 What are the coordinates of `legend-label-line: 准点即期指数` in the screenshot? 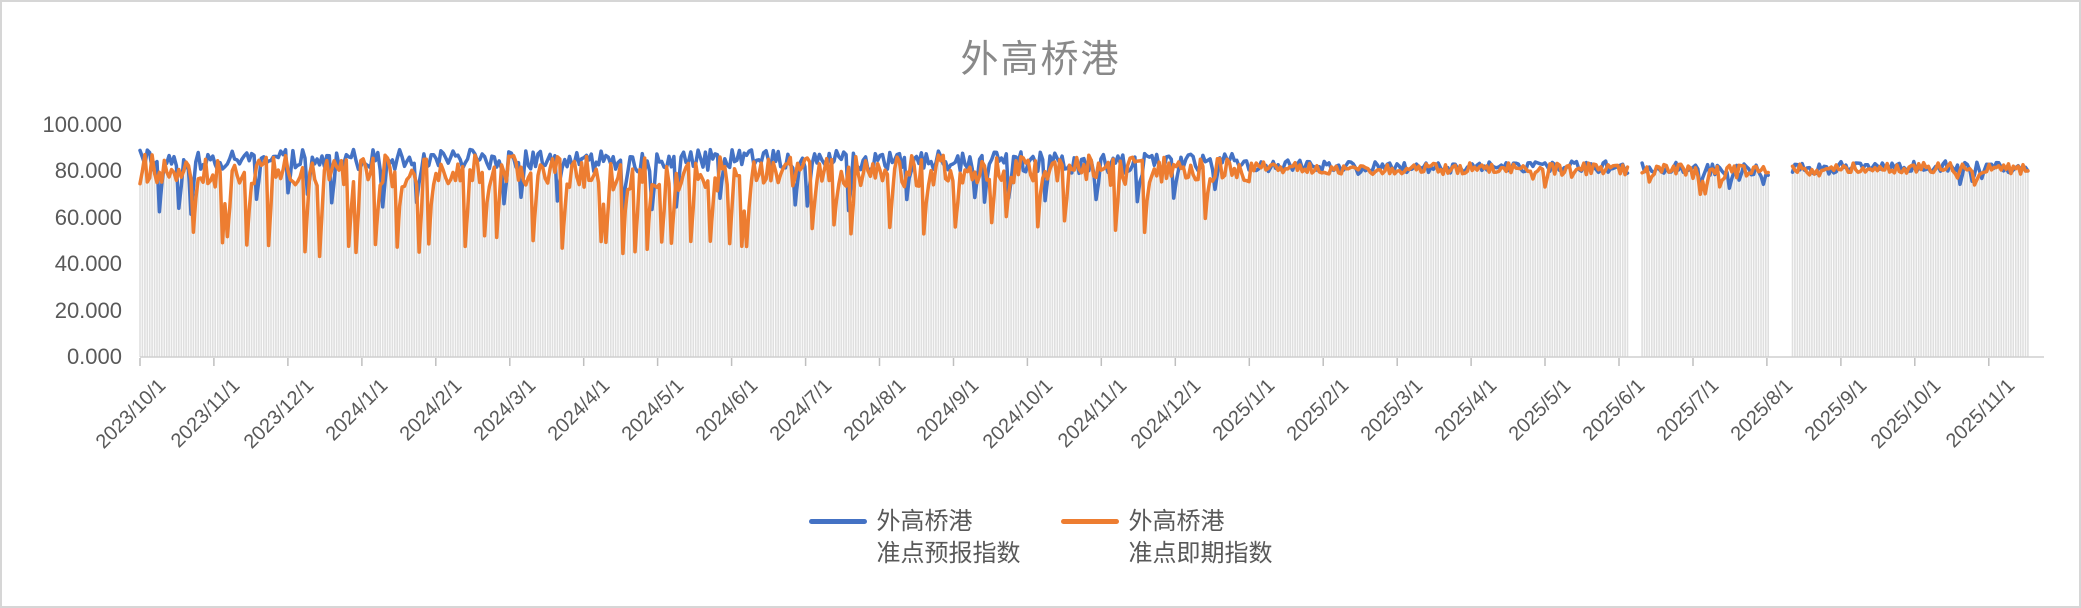 It's located at (1200, 553).